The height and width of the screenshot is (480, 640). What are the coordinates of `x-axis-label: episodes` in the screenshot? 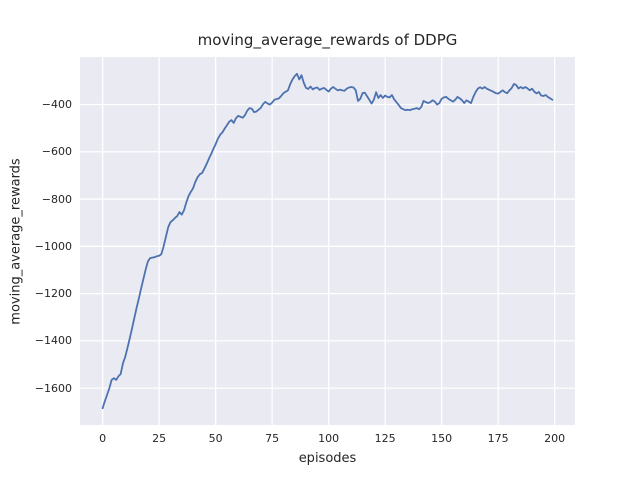 It's located at (327, 458).